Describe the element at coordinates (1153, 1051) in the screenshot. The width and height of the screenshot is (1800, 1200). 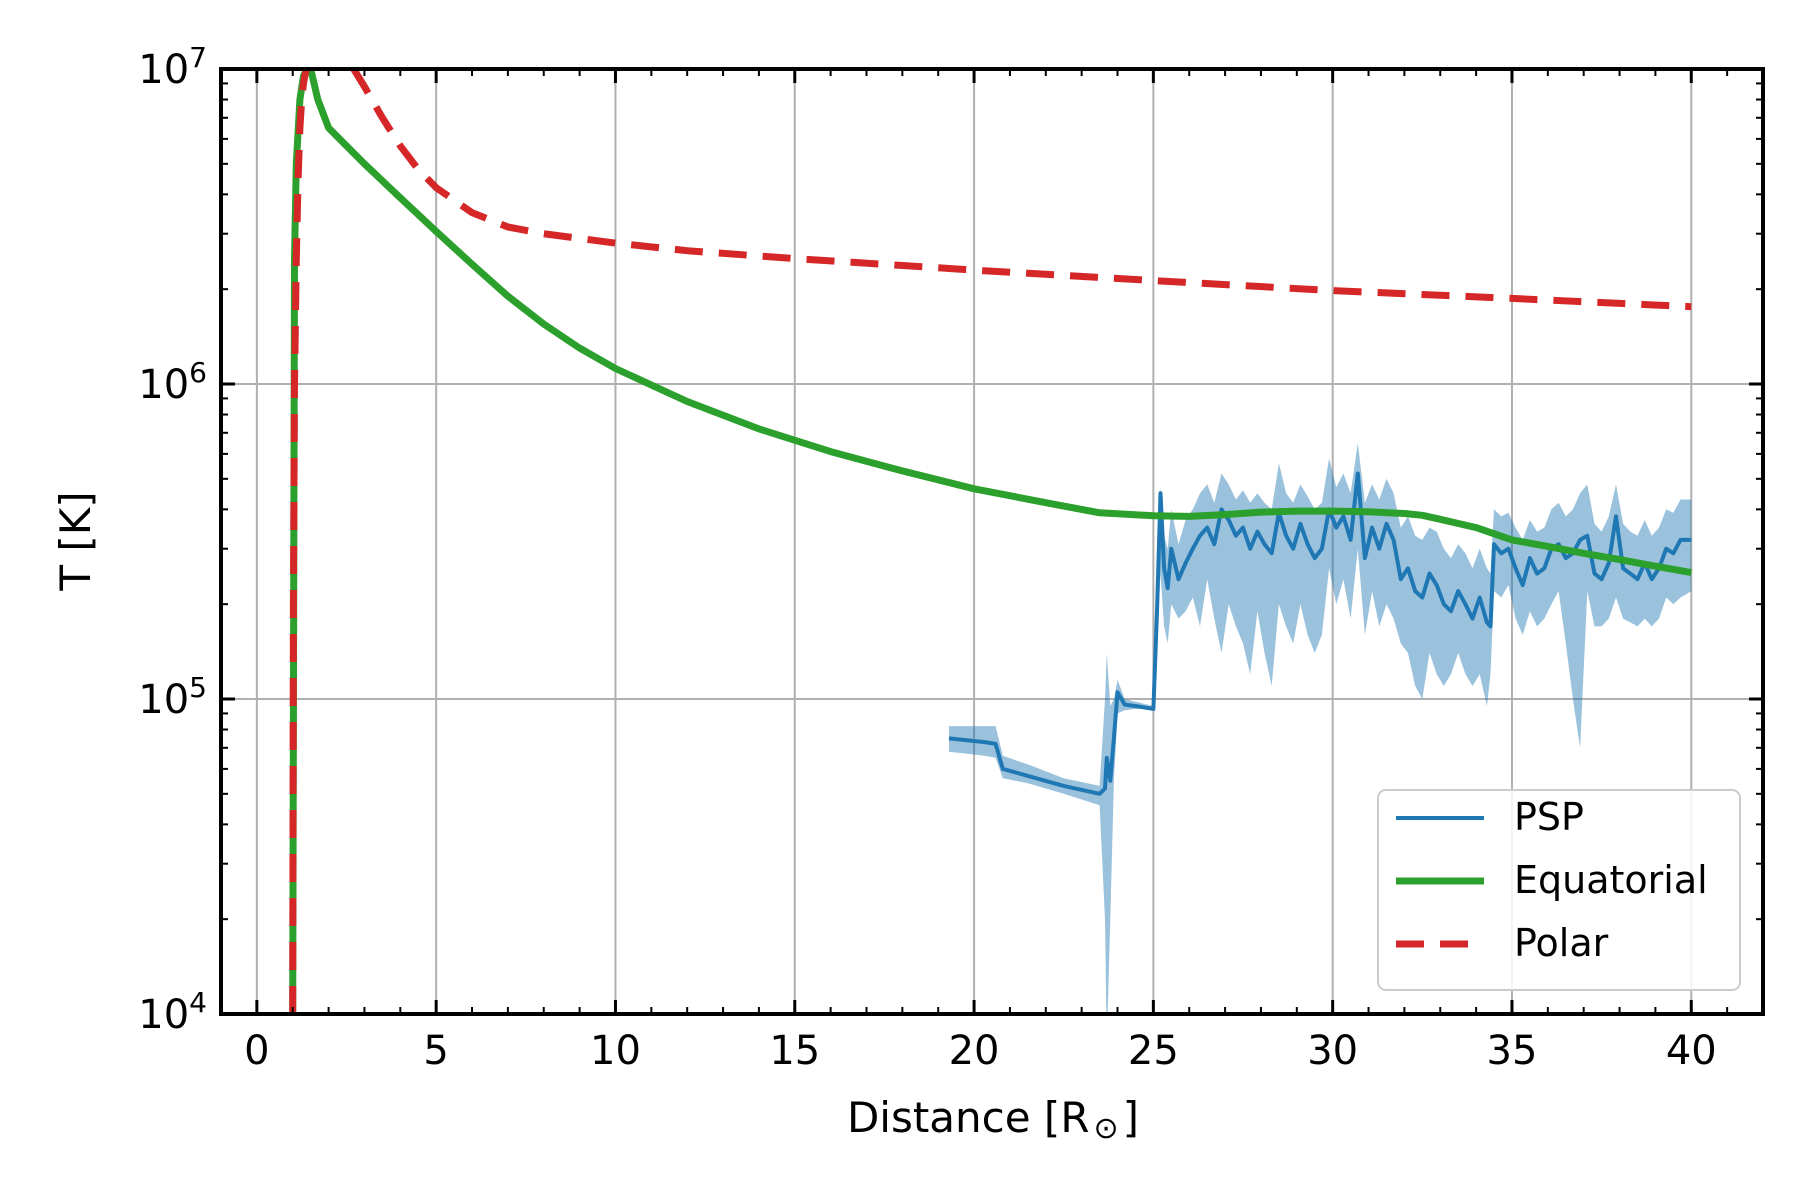
I see `x-tick-label: 25` at that location.